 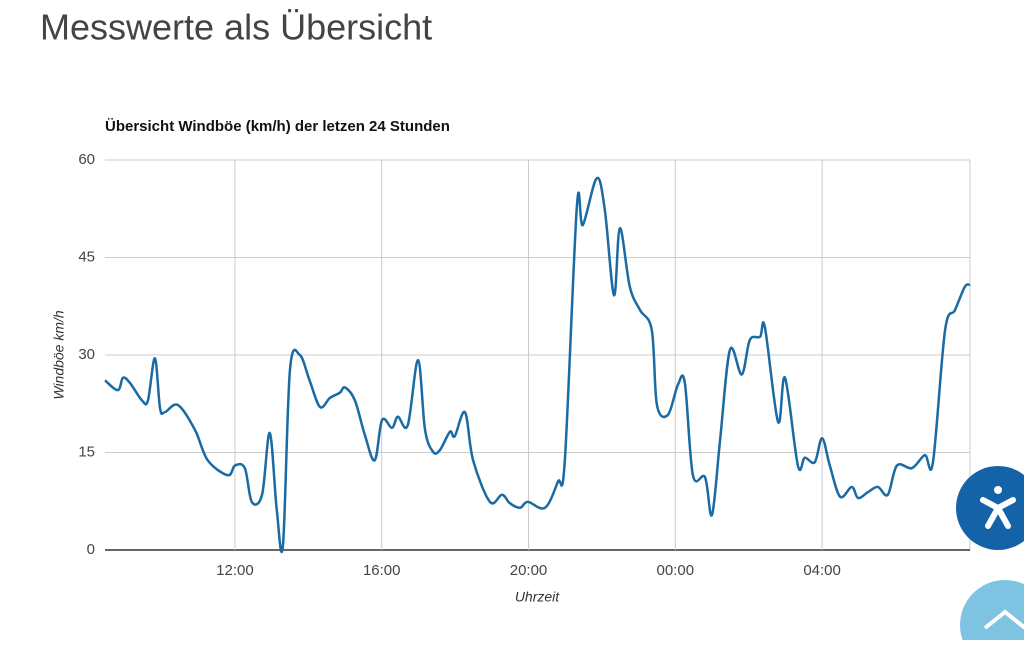 I want to click on x-tick-label: 20:00, so click(x=529, y=570).